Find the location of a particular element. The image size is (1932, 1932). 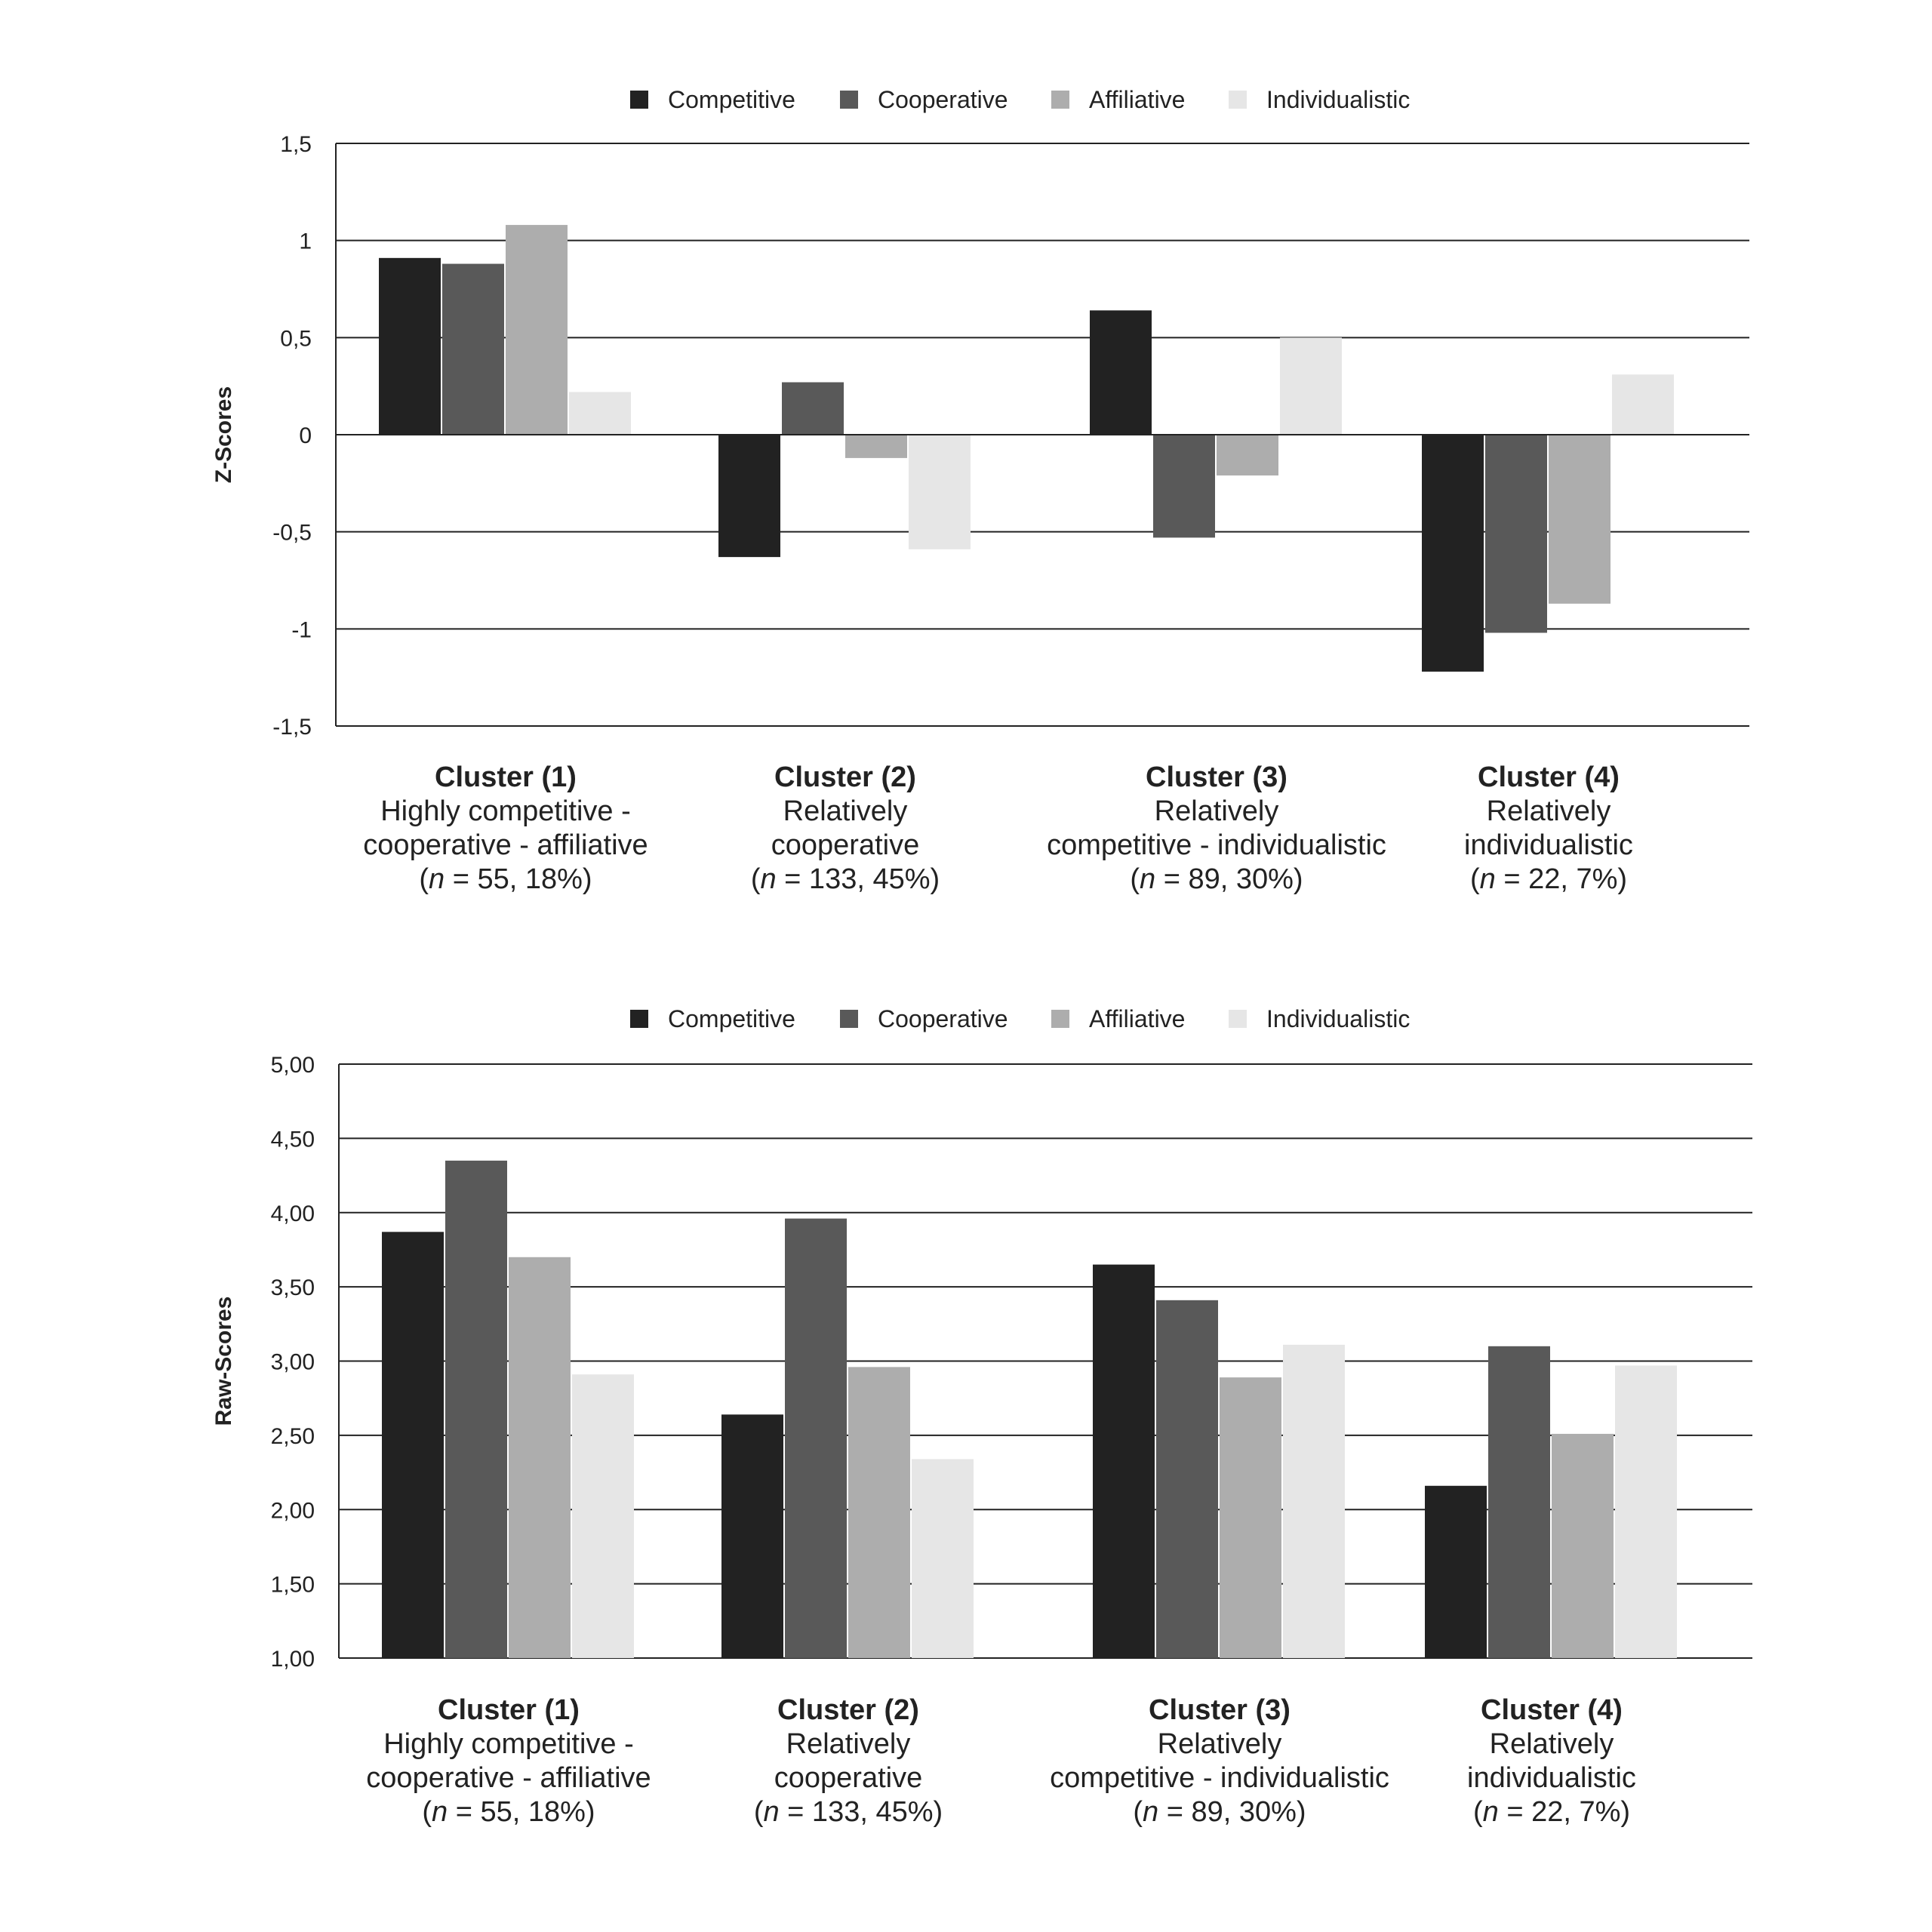

y-tick-label: 2,50 is located at coordinates (293, 1436).